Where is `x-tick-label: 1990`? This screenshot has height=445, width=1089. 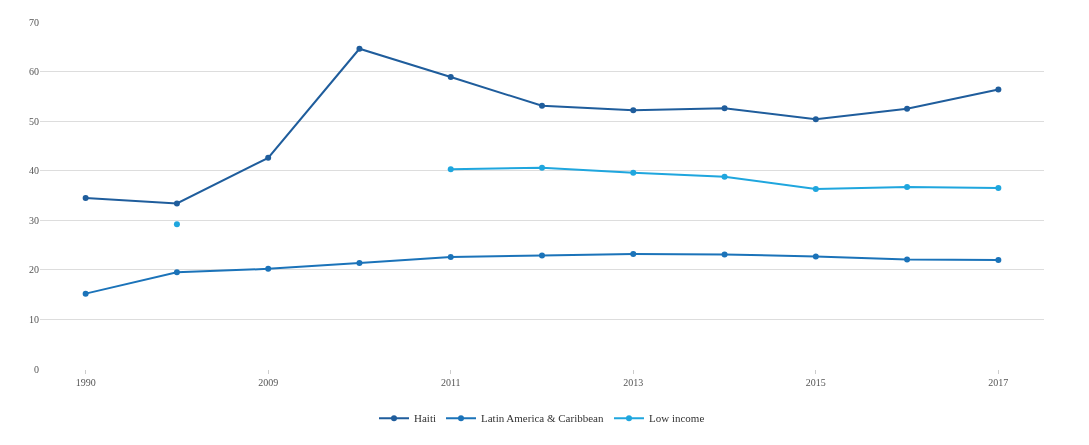 x-tick-label: 1990 is located at coordinates (85, 382).